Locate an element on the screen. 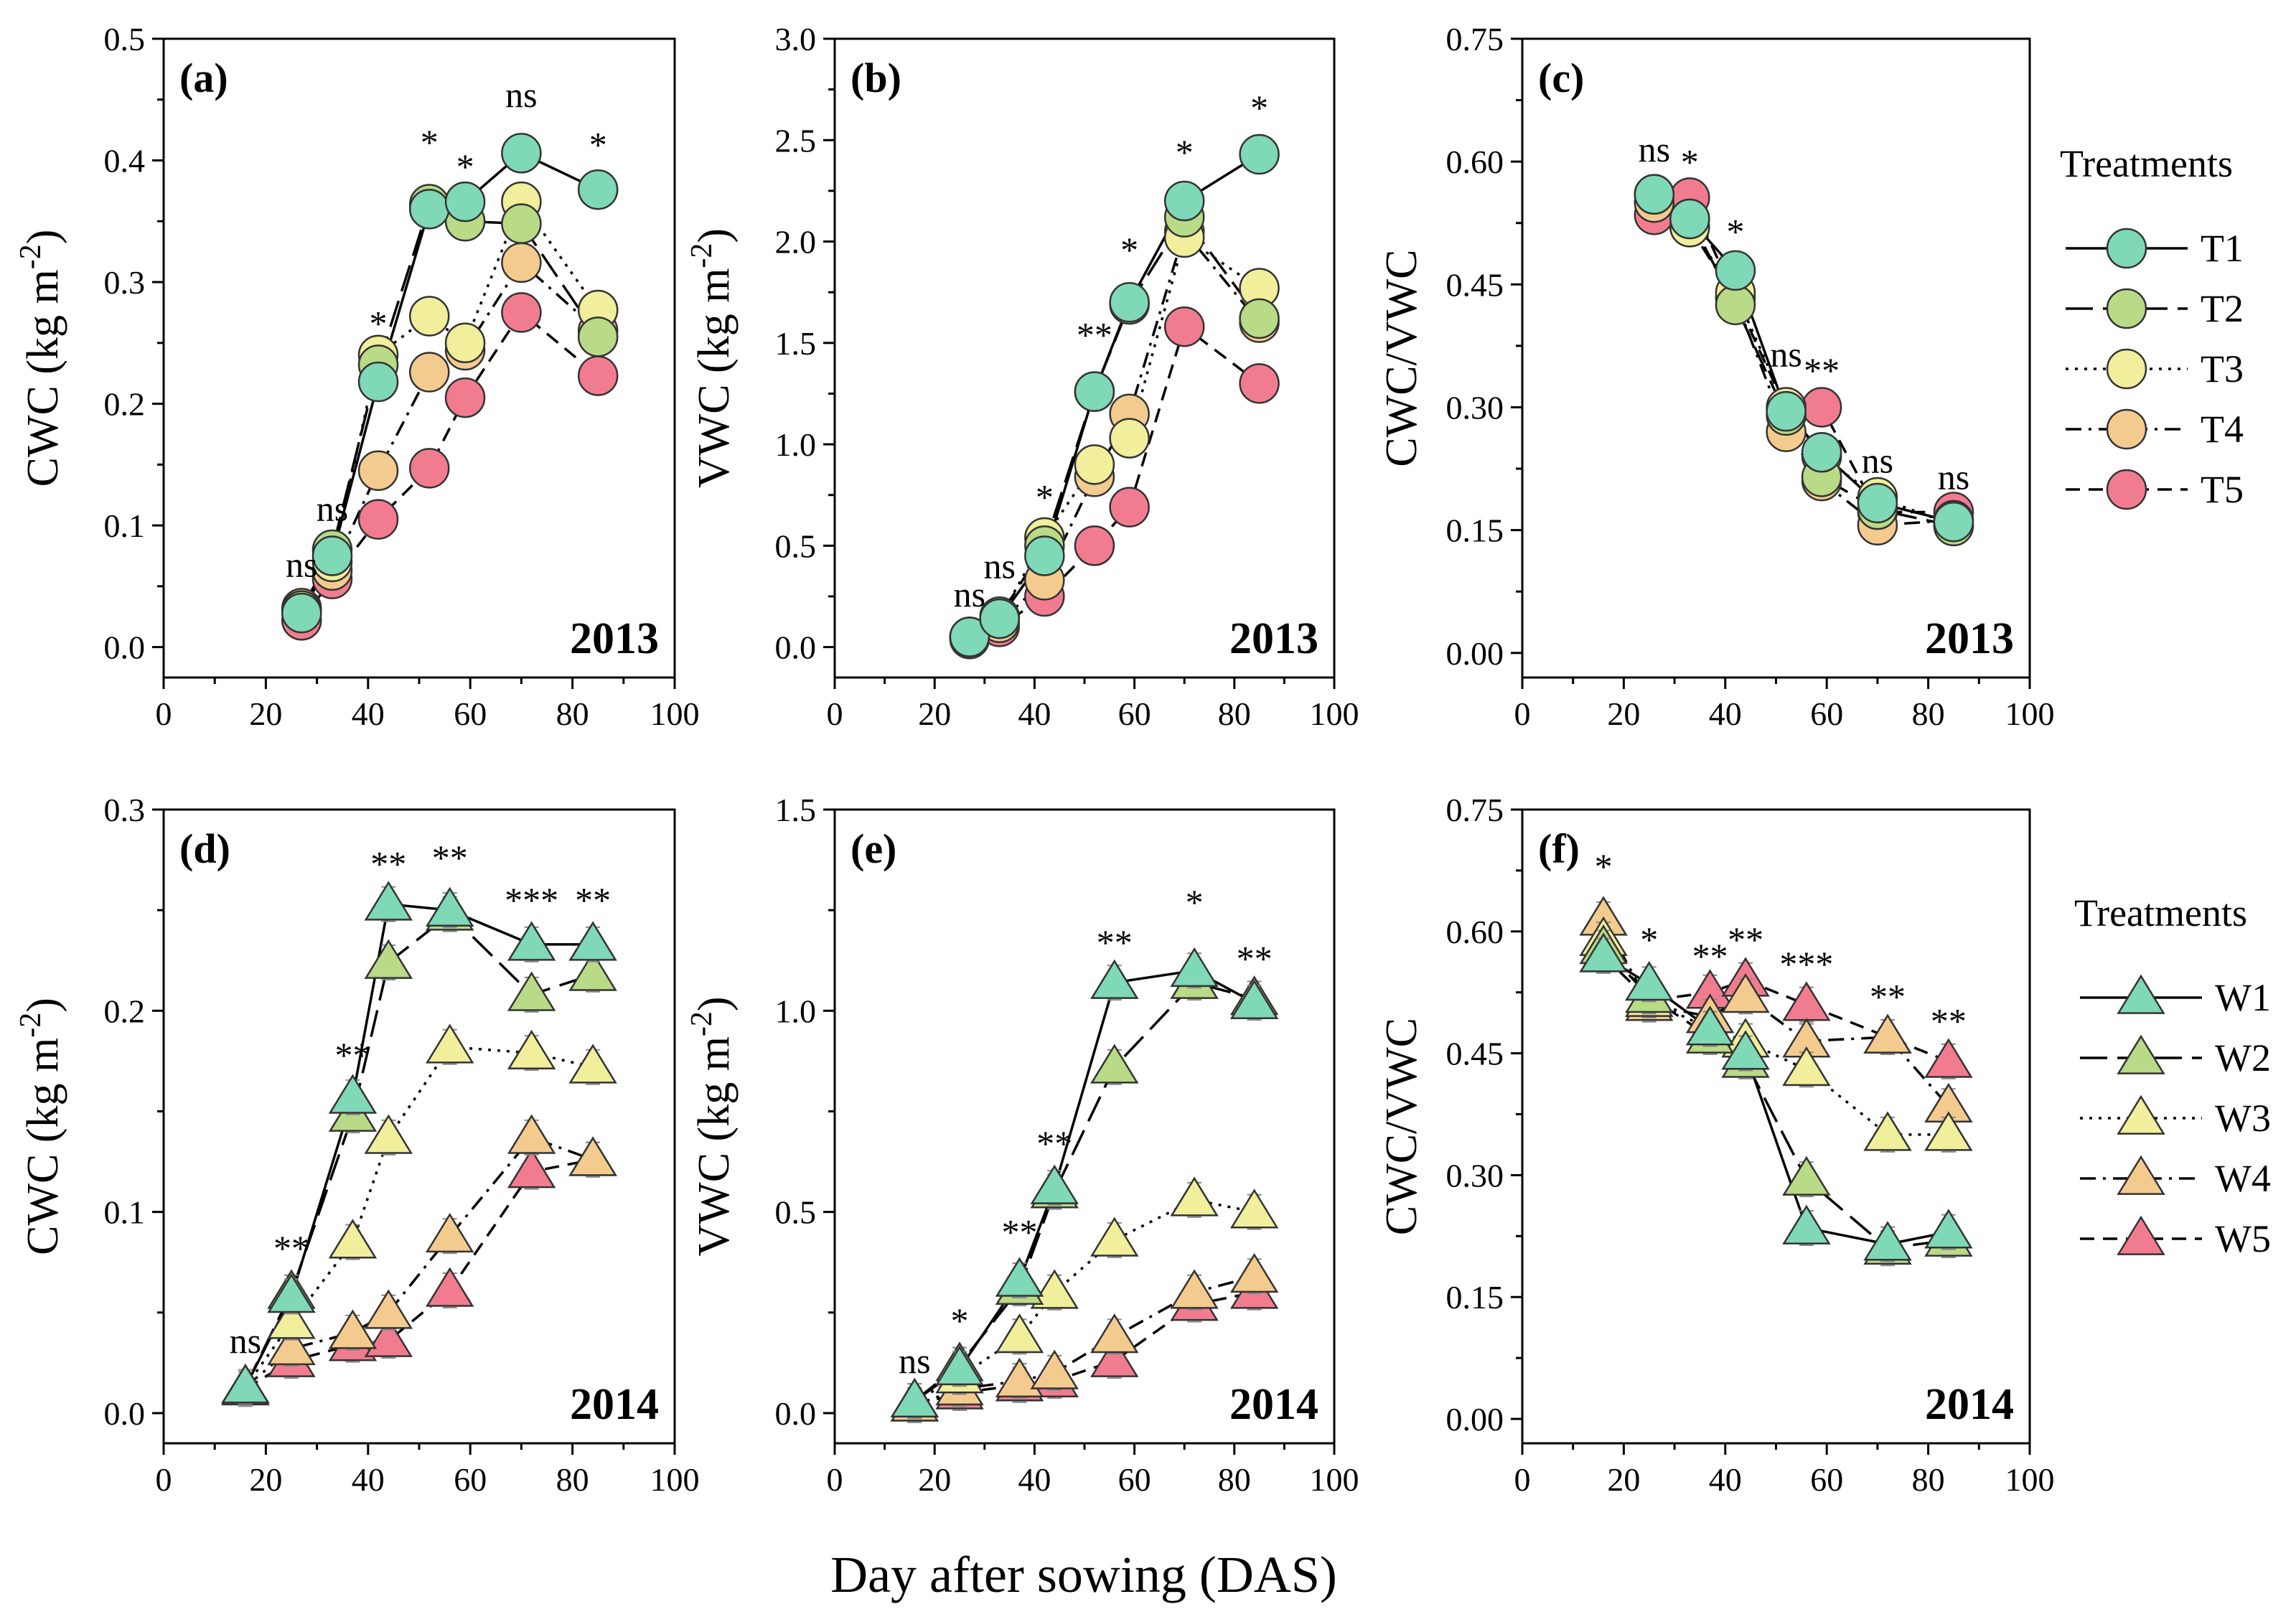 Image resolution: width=2296 pixels, height=1622 pixels. y-tick-label: 0.75 is located at coordinates (1475, 39).